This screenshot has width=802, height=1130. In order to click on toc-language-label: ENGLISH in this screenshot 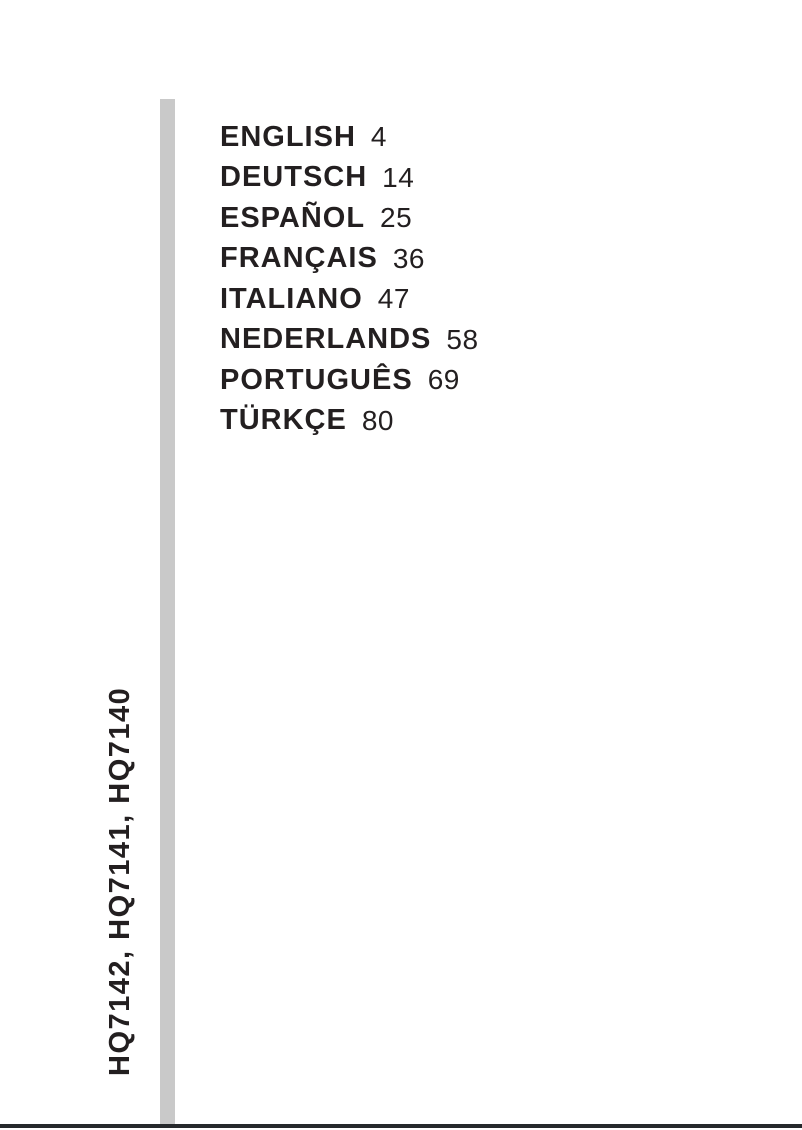, I will do `click(288, 136)`.